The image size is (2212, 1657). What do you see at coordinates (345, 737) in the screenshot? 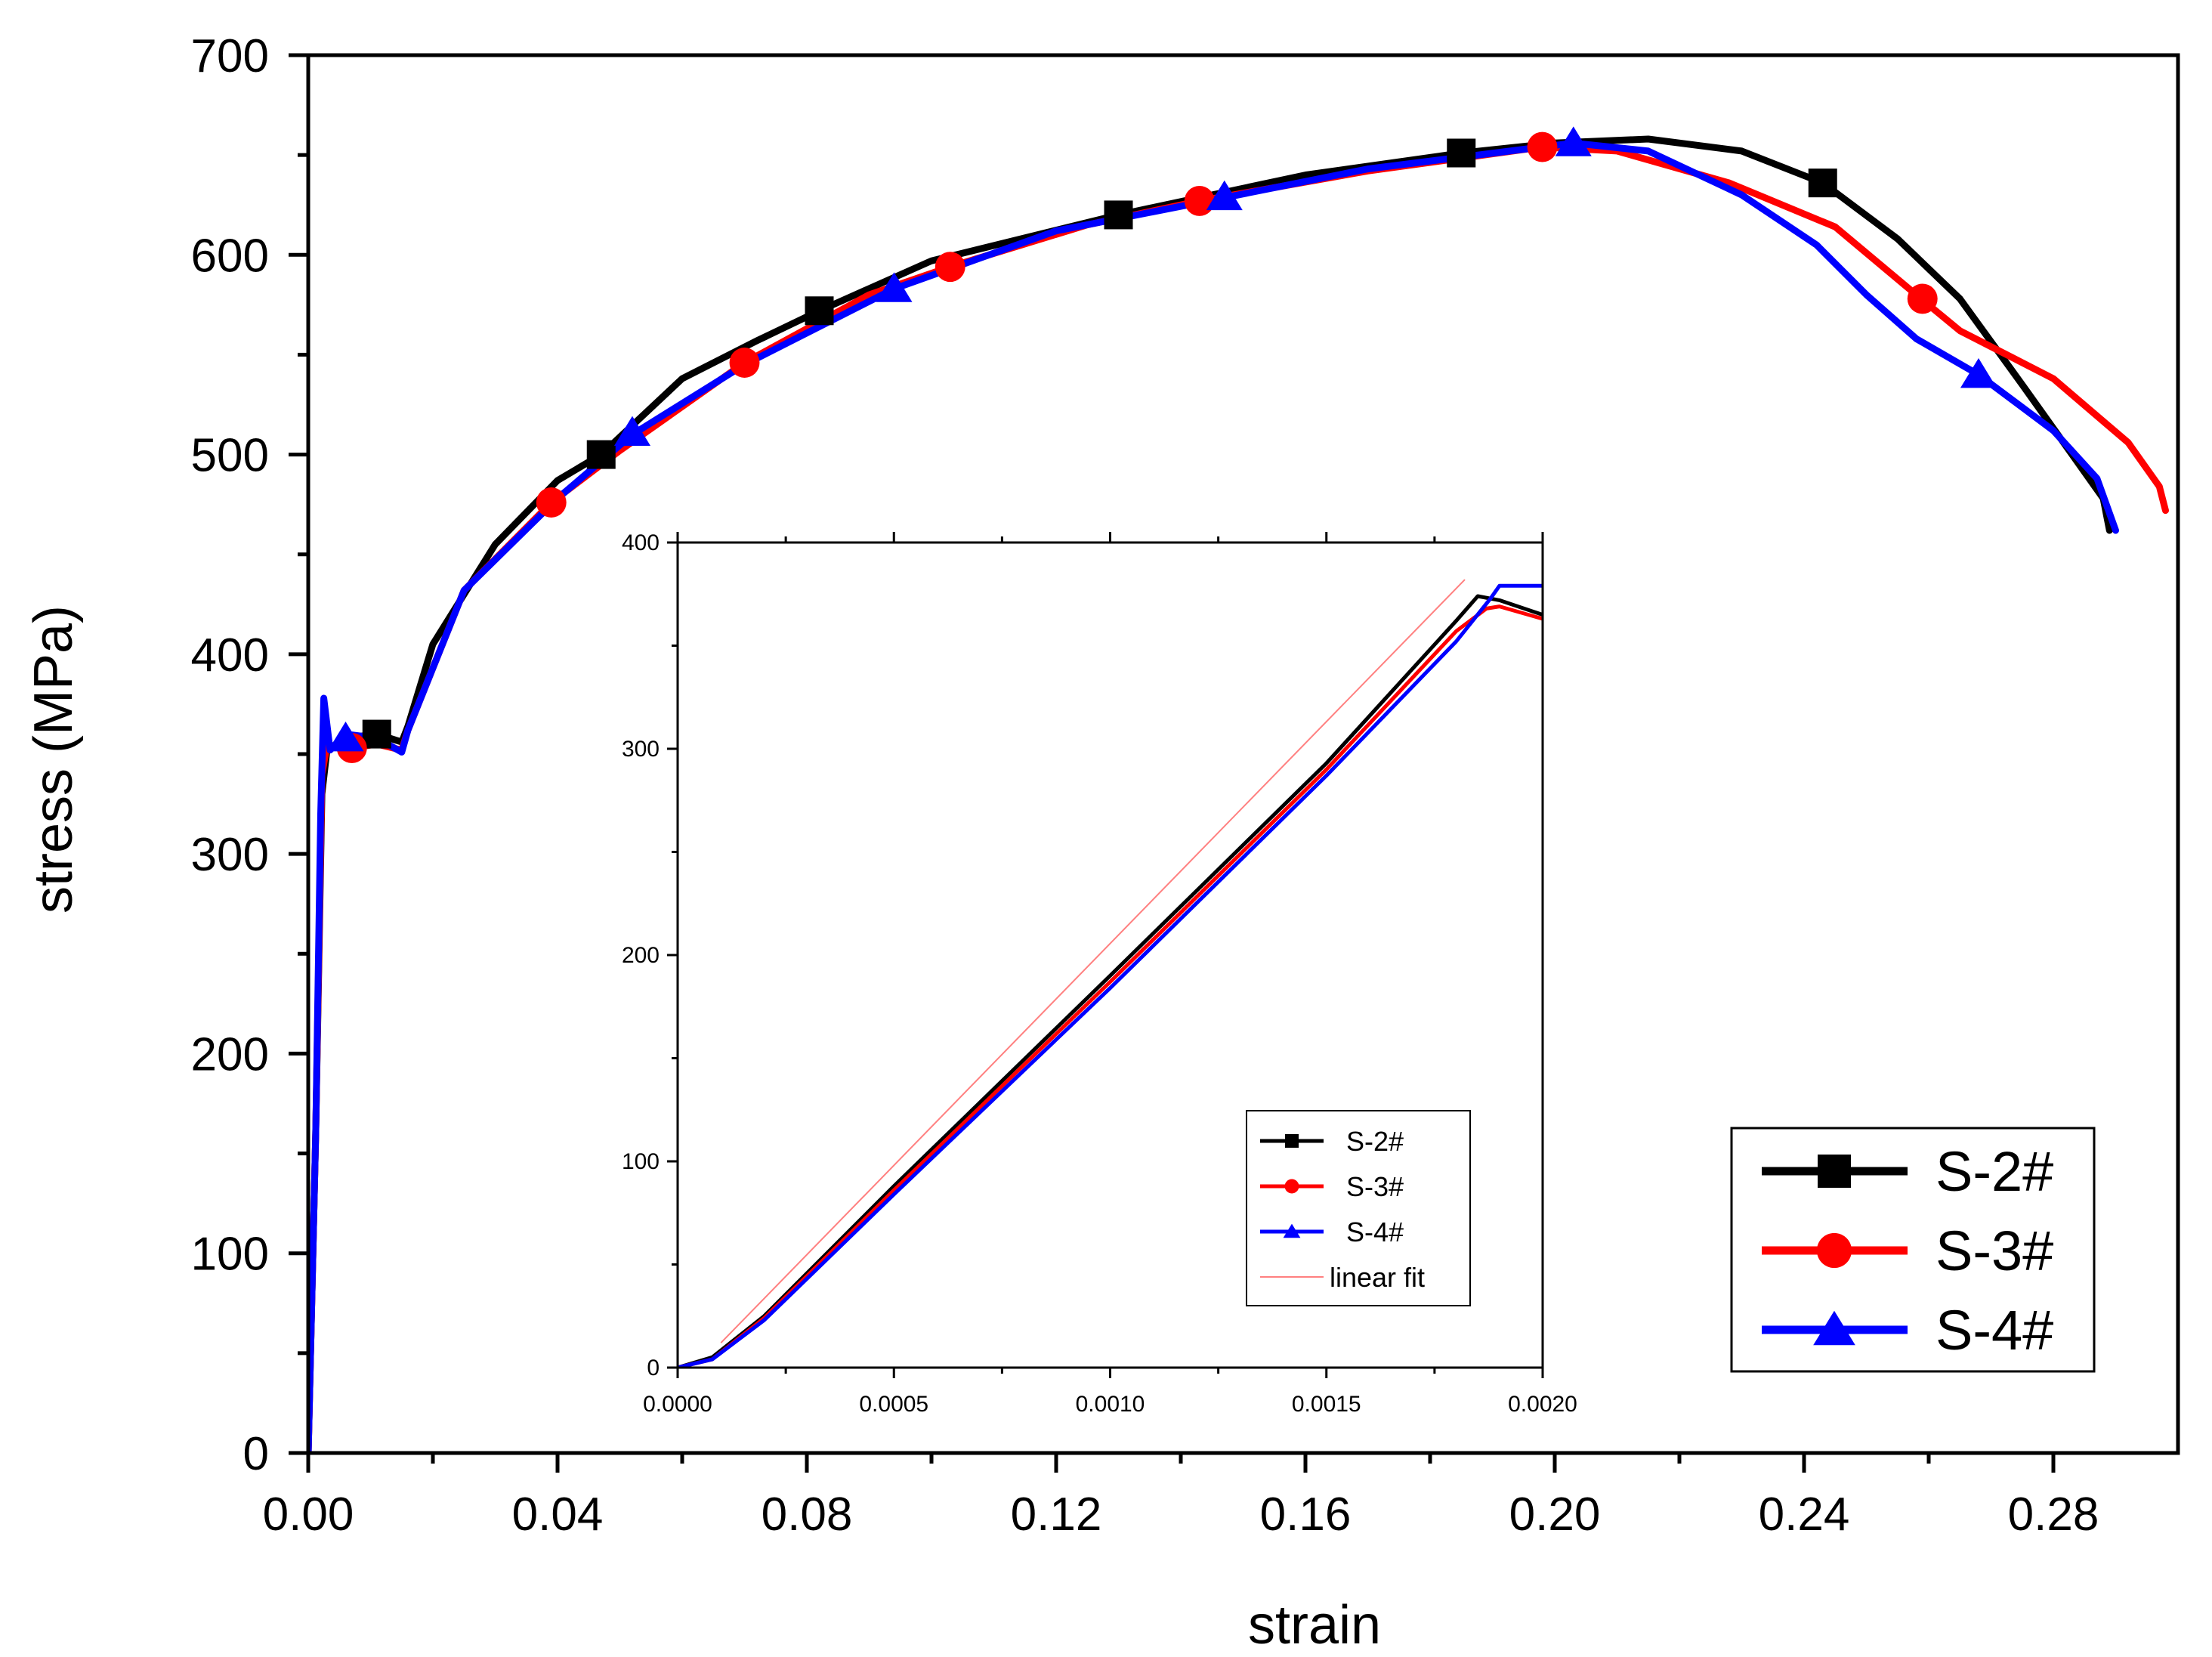
I see `main-marker-S-4#-0` at bounding box center [345, 737].